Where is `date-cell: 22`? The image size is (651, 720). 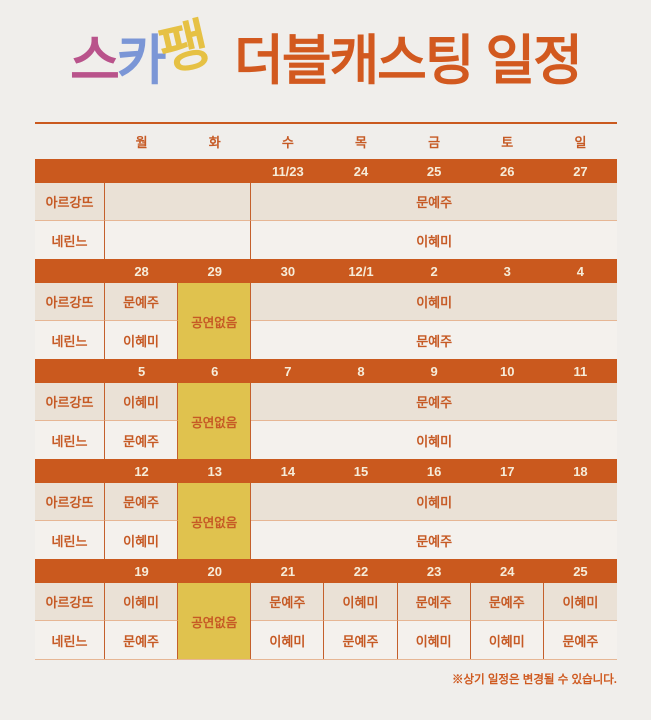
date-cell: 22 is located at coordinates (361, 571).